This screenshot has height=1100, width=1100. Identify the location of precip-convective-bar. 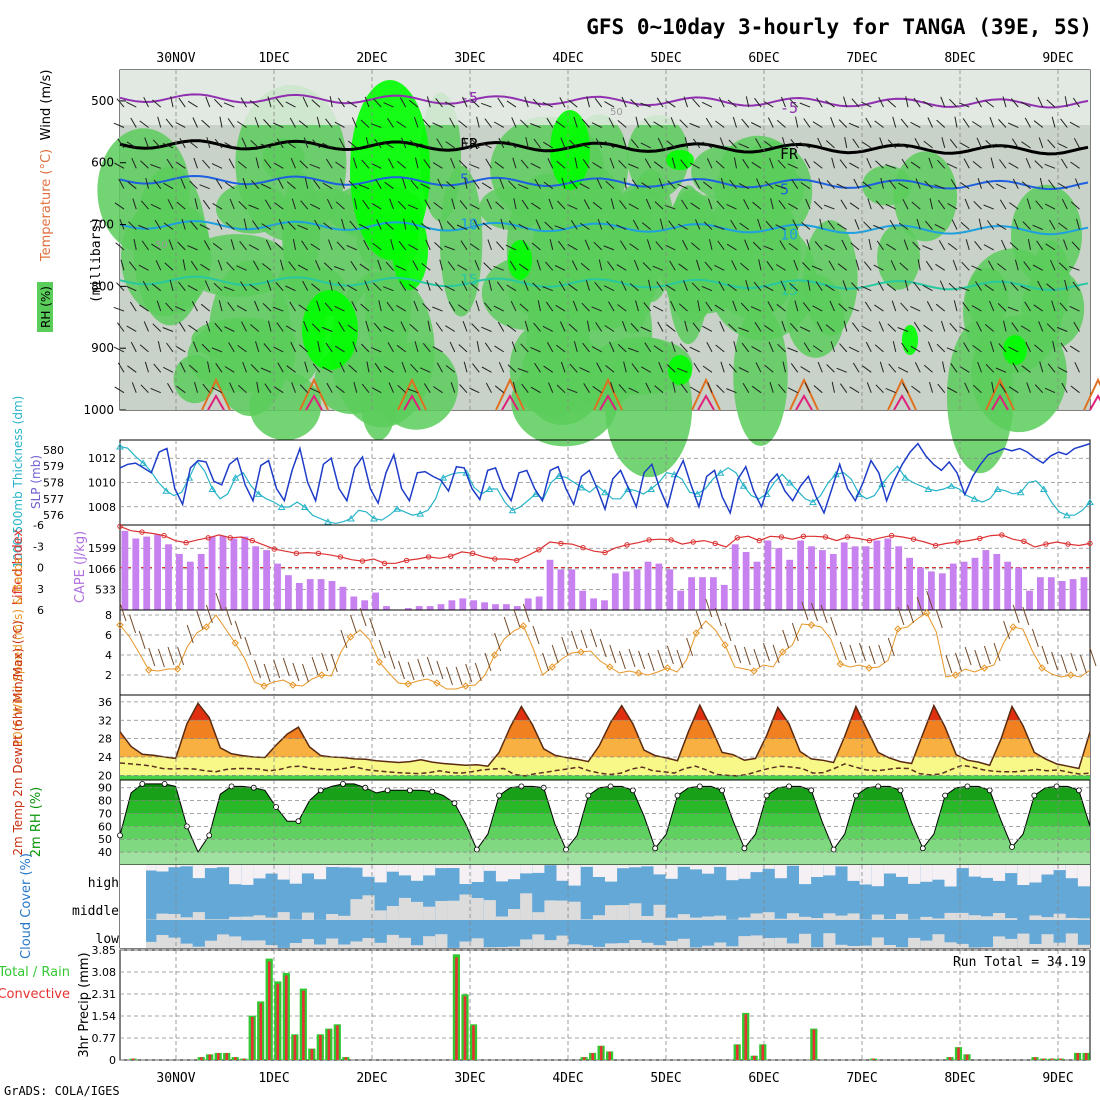
(601, 1053).